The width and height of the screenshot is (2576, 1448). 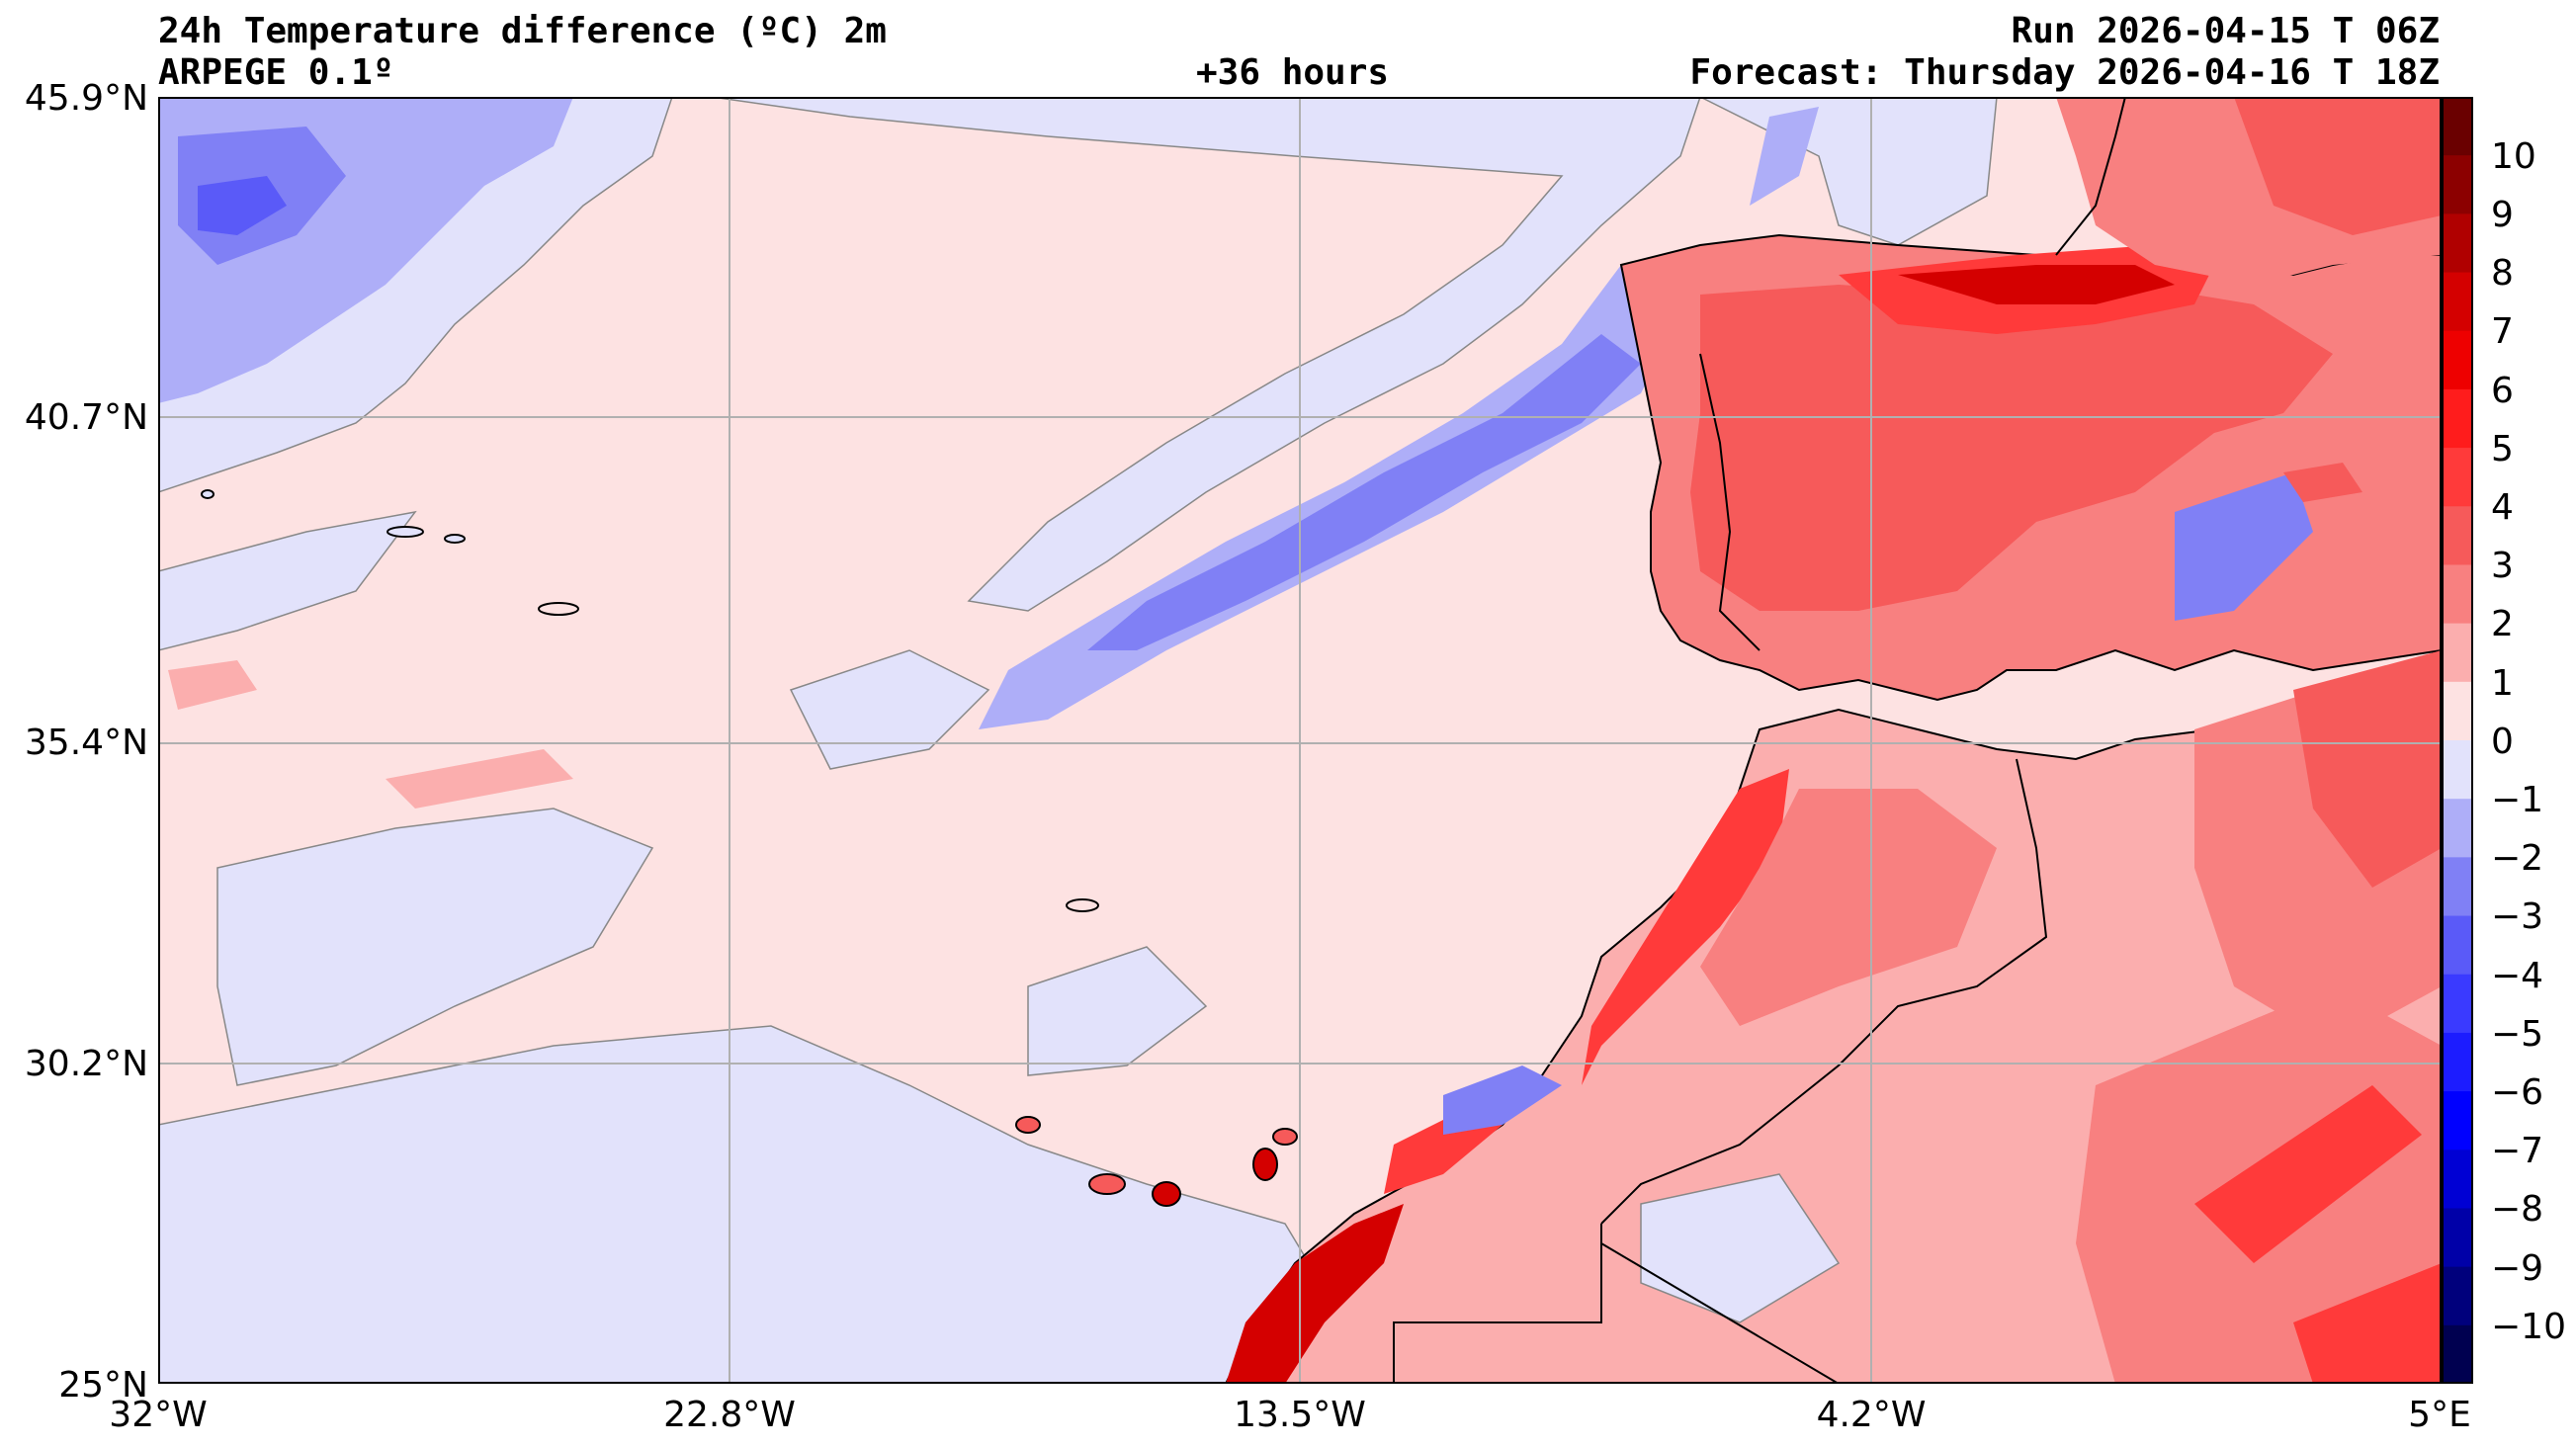 I want to click on diagonal-cool-core, so click(x=1364, y=492).